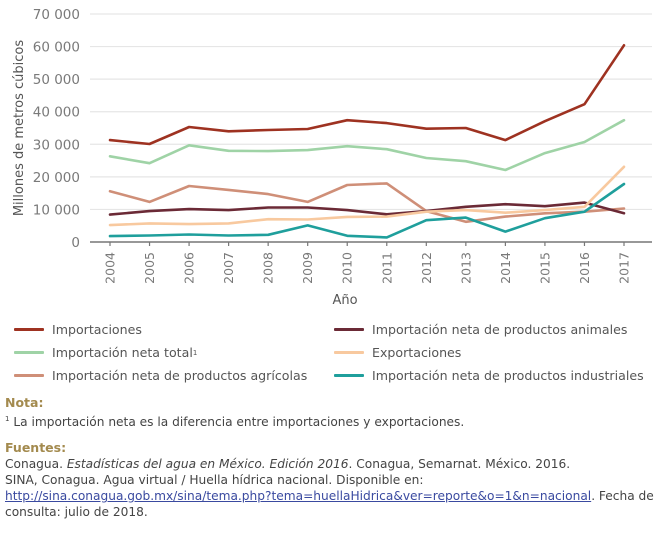 This screenshot has width=663, height=534. I want to click on x-tick-label: 2005, so click(149, 268).